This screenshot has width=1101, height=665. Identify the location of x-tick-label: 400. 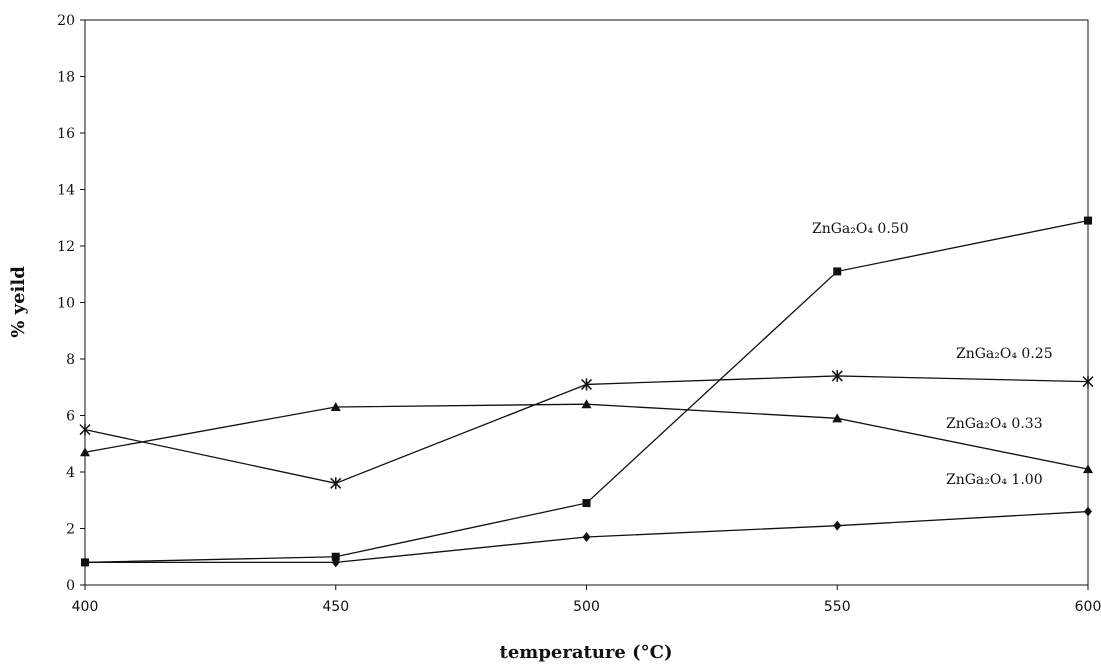
(85, 607).